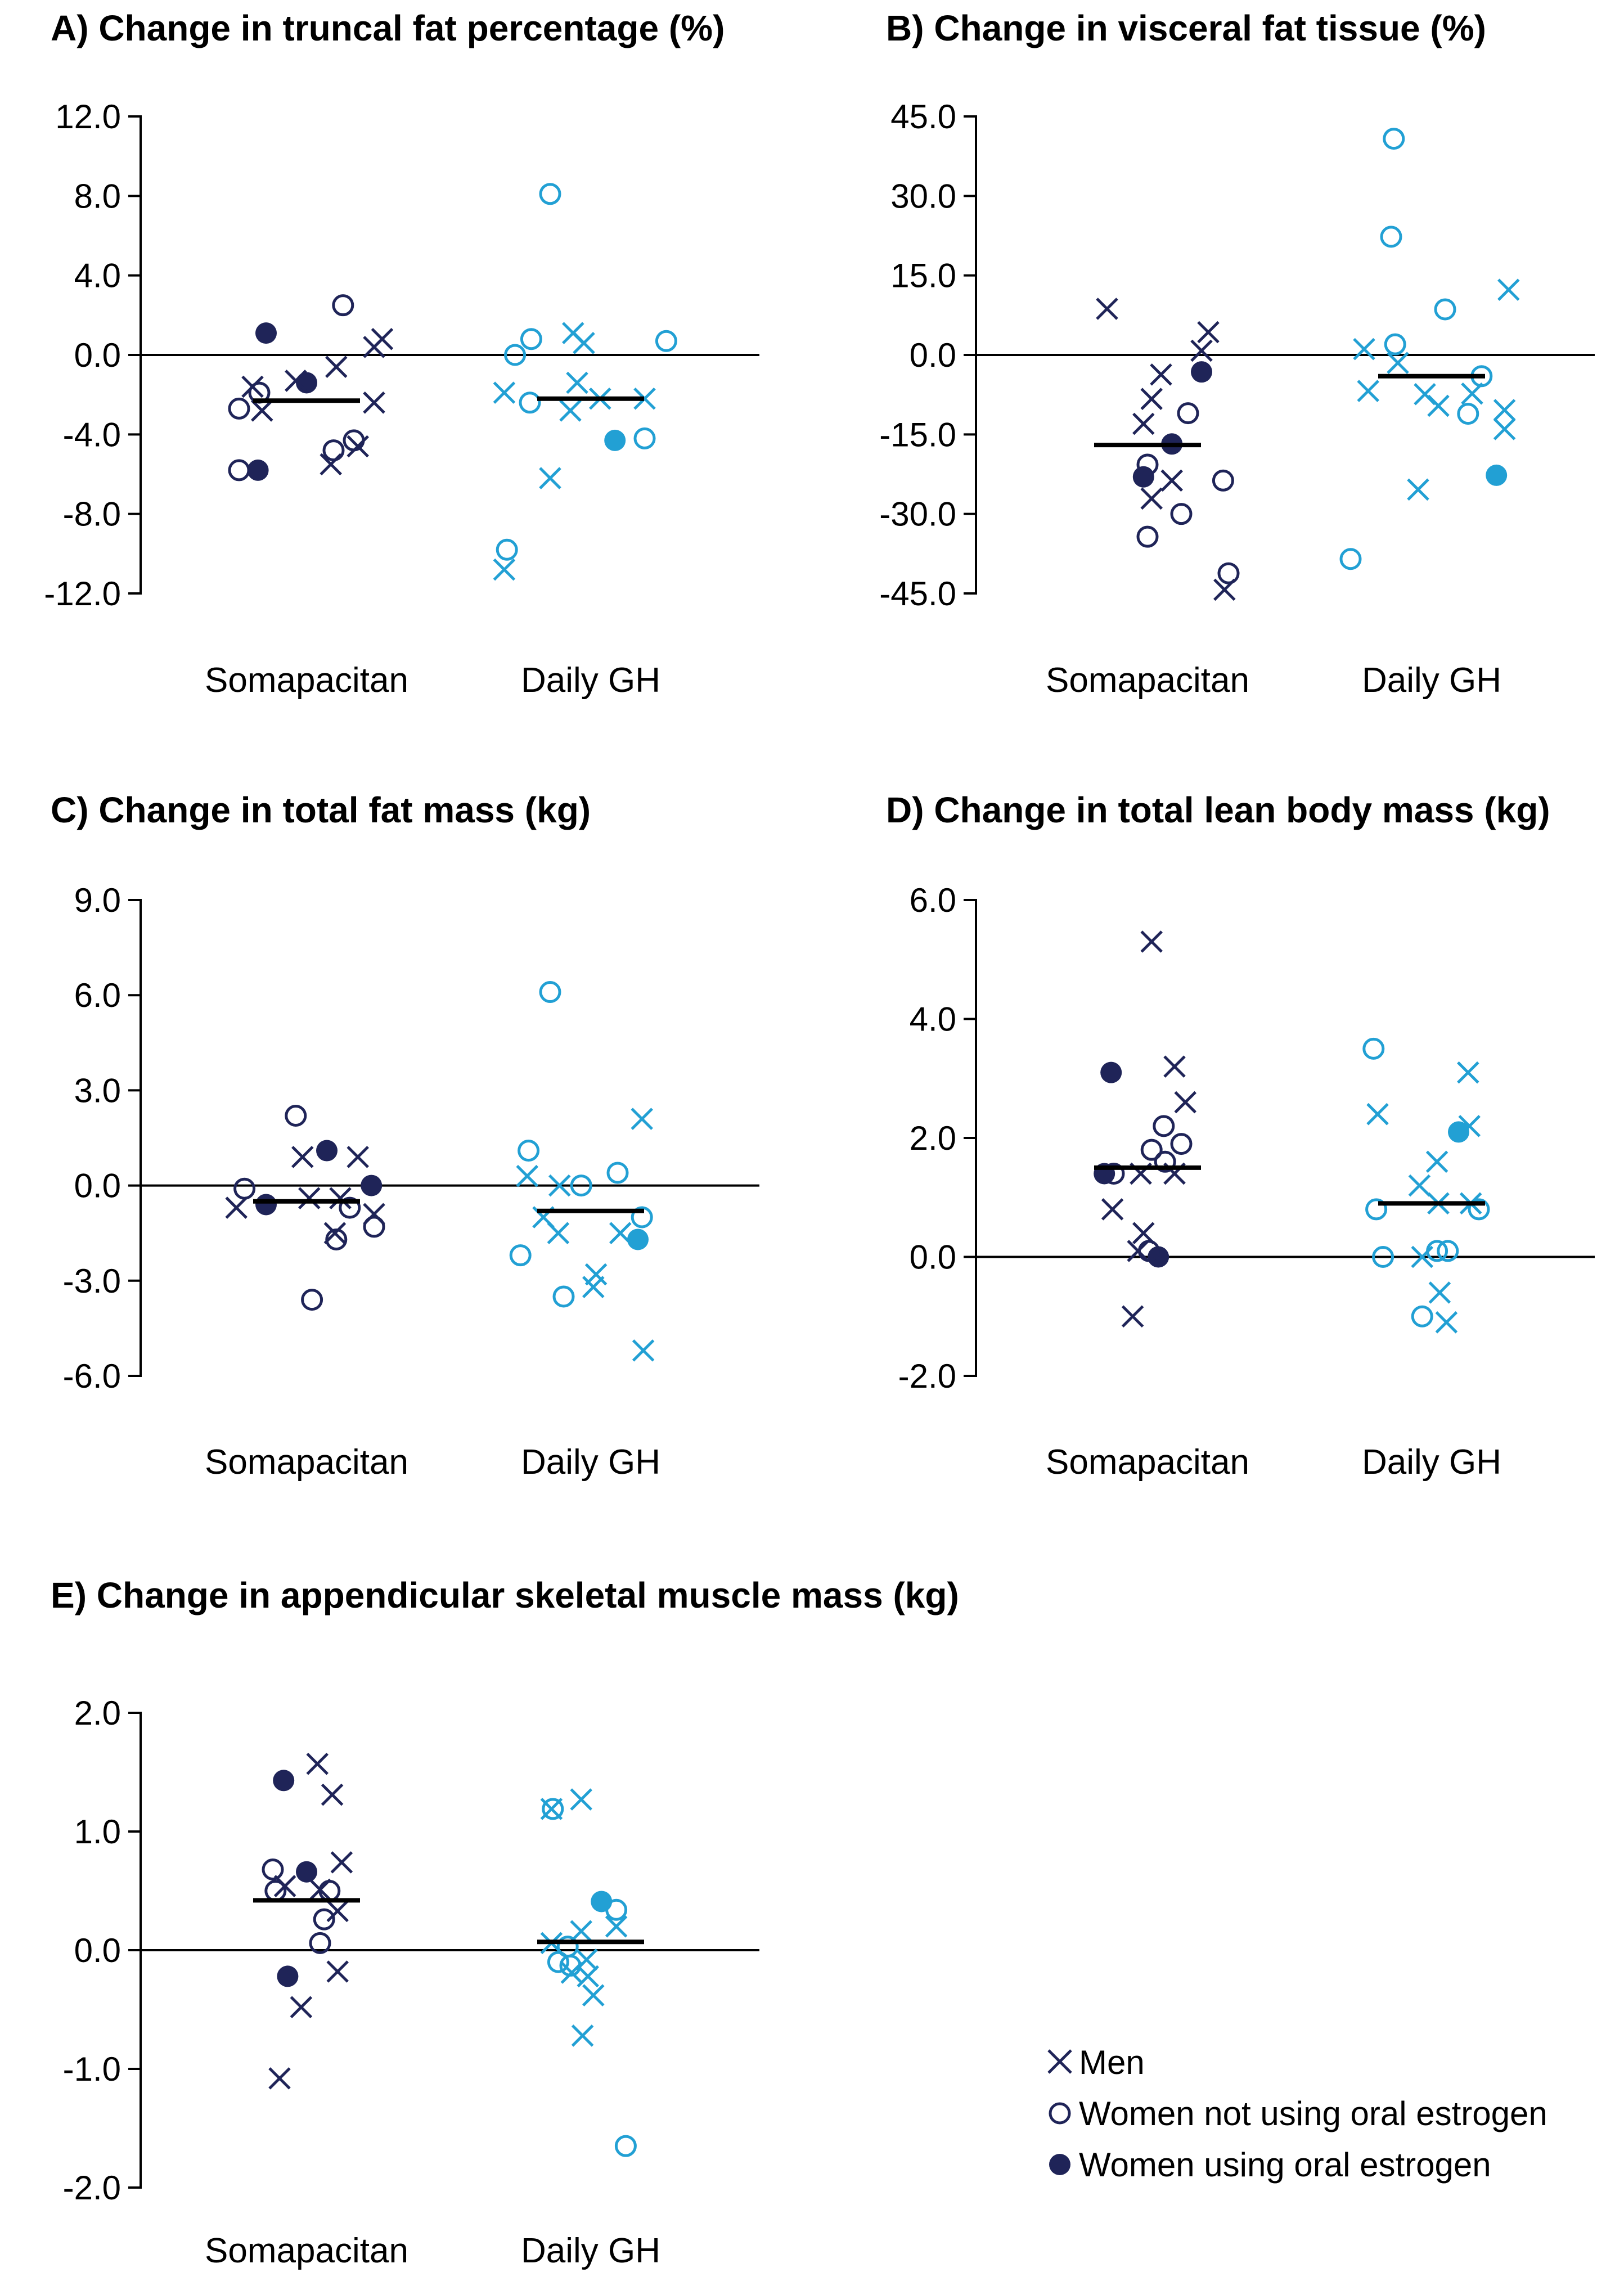 This screenshot has height=2286, width=1624. I want to click on y-tick-label: 6.0, so click(97, 995).